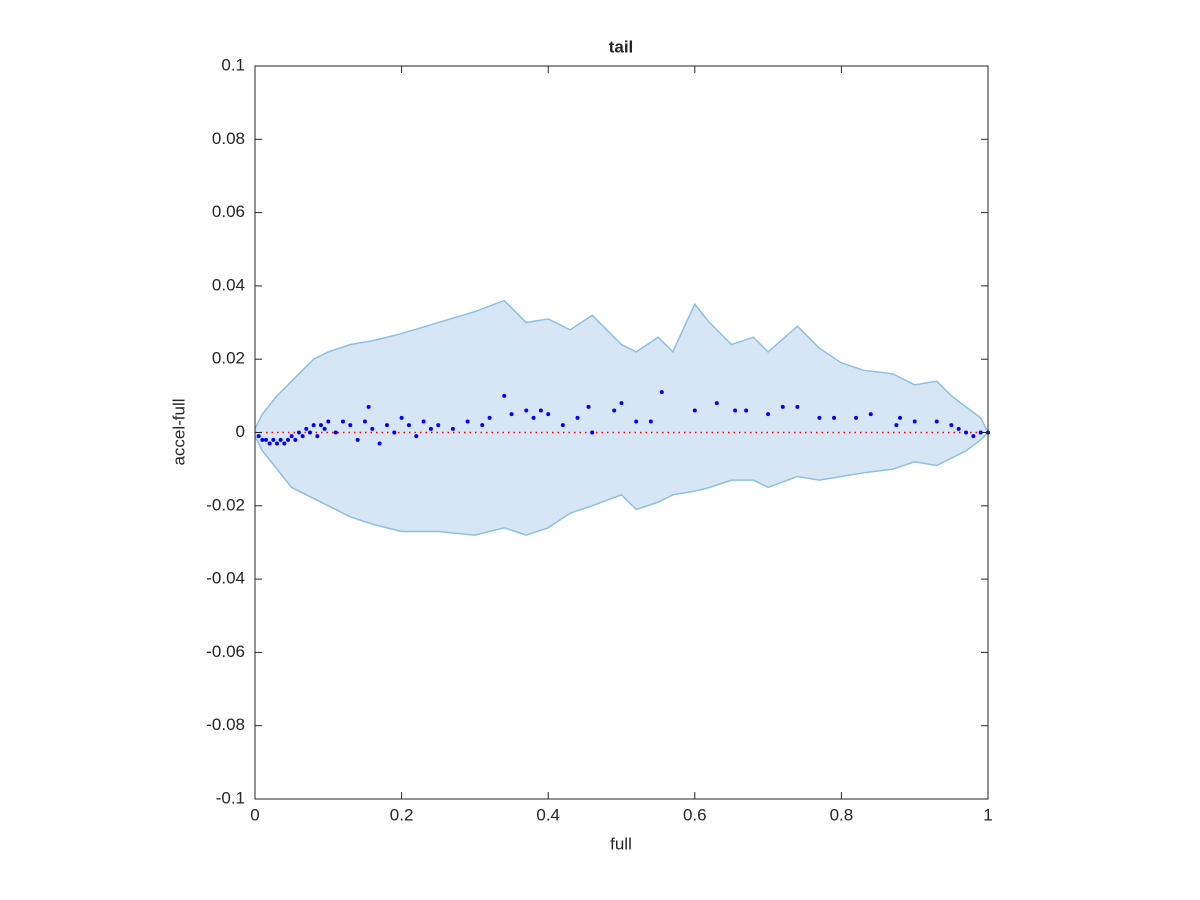 Image resolution: width=1200 pixels, height=900 pixels. Describe the element at coordinates (225, 578) in the screenshot. I see `y-tick-label: -0.04` at that location.